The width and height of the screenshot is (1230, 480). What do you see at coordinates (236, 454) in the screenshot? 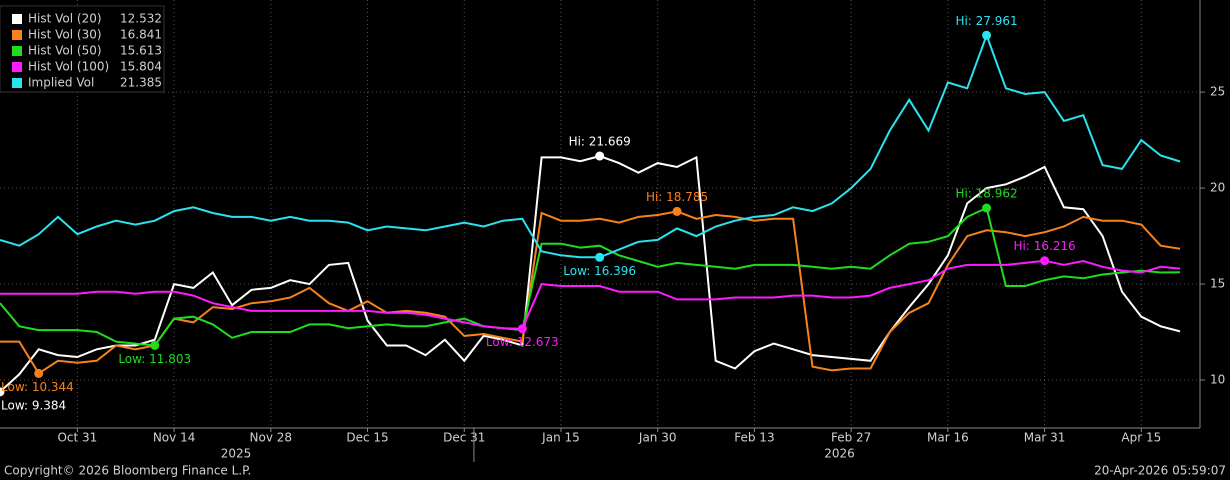
I see `year-label: 2025` at bounding box center [236, 454].